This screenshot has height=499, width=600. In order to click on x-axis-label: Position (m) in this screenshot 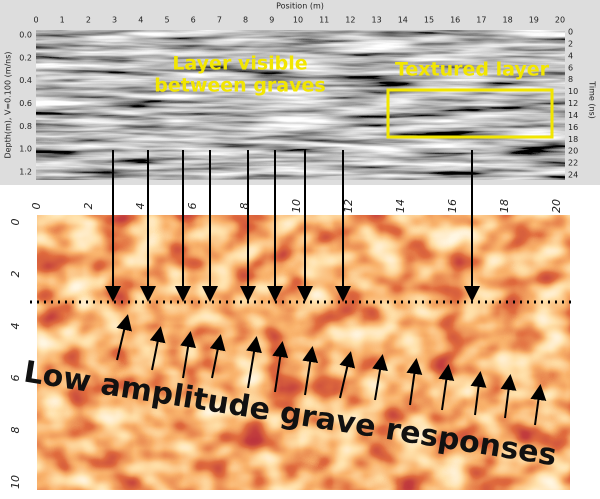, I will do `click(300, 6)`.